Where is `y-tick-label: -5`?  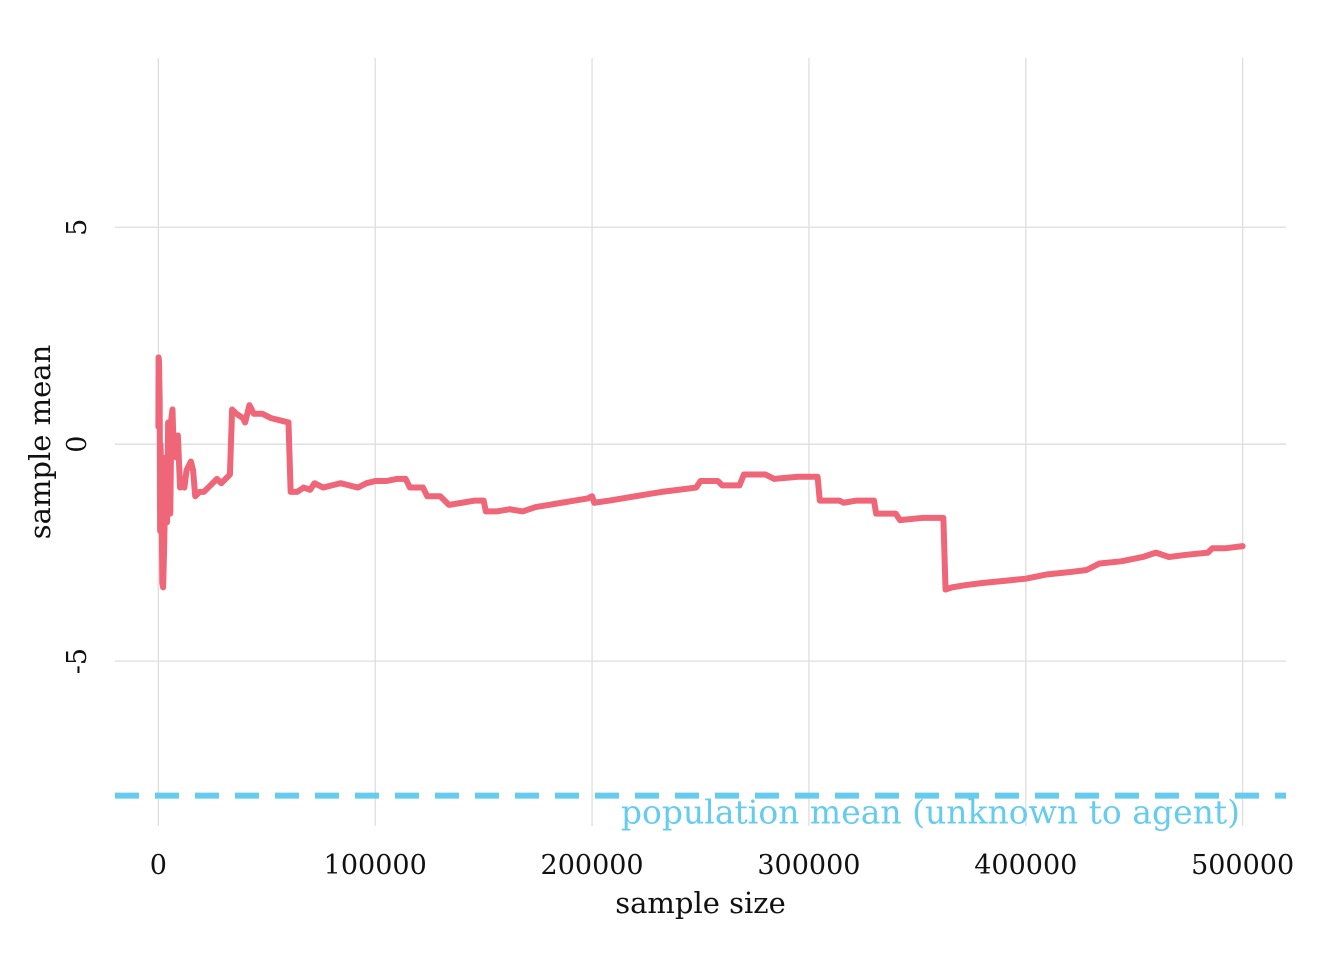 y-tick-label: -5 is located at coordinates (77, 661).